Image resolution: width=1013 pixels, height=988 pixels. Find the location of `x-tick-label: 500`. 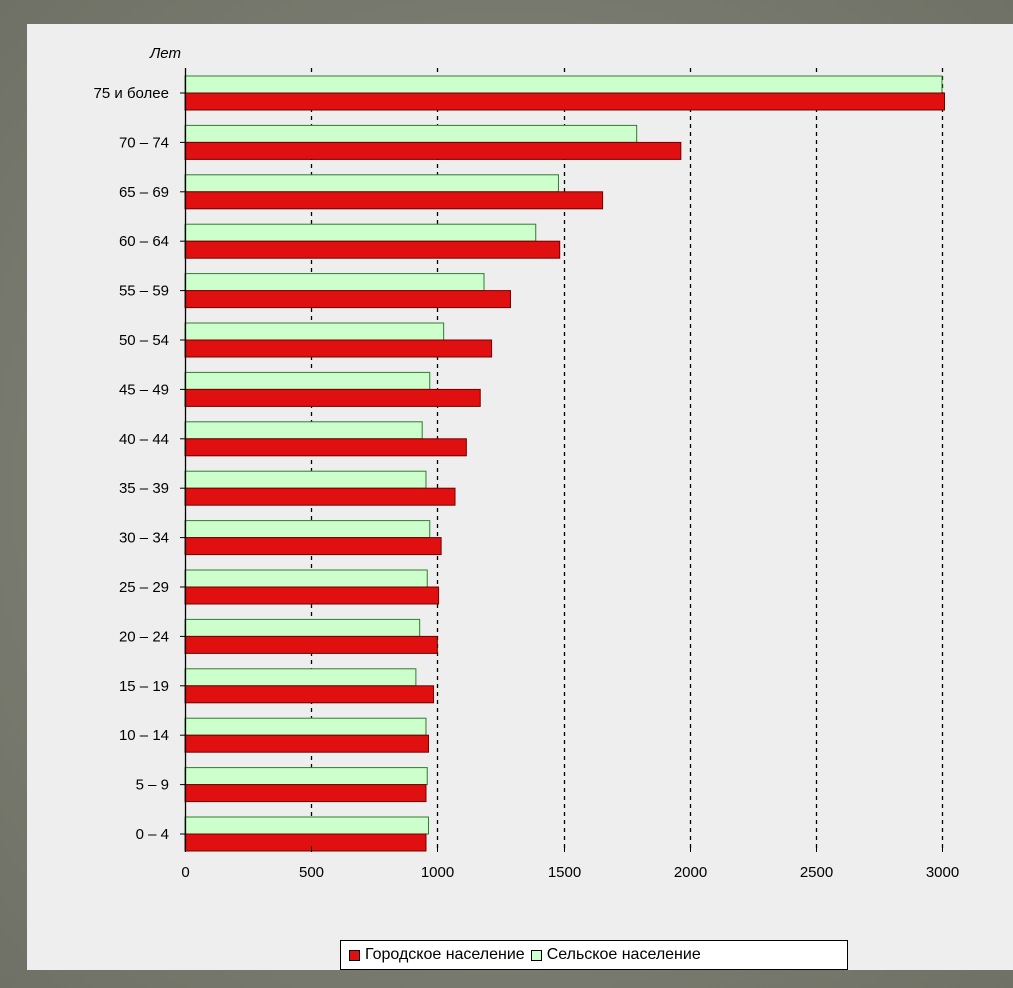

x-tick-label: 500 is located at coordinates (311, 872).